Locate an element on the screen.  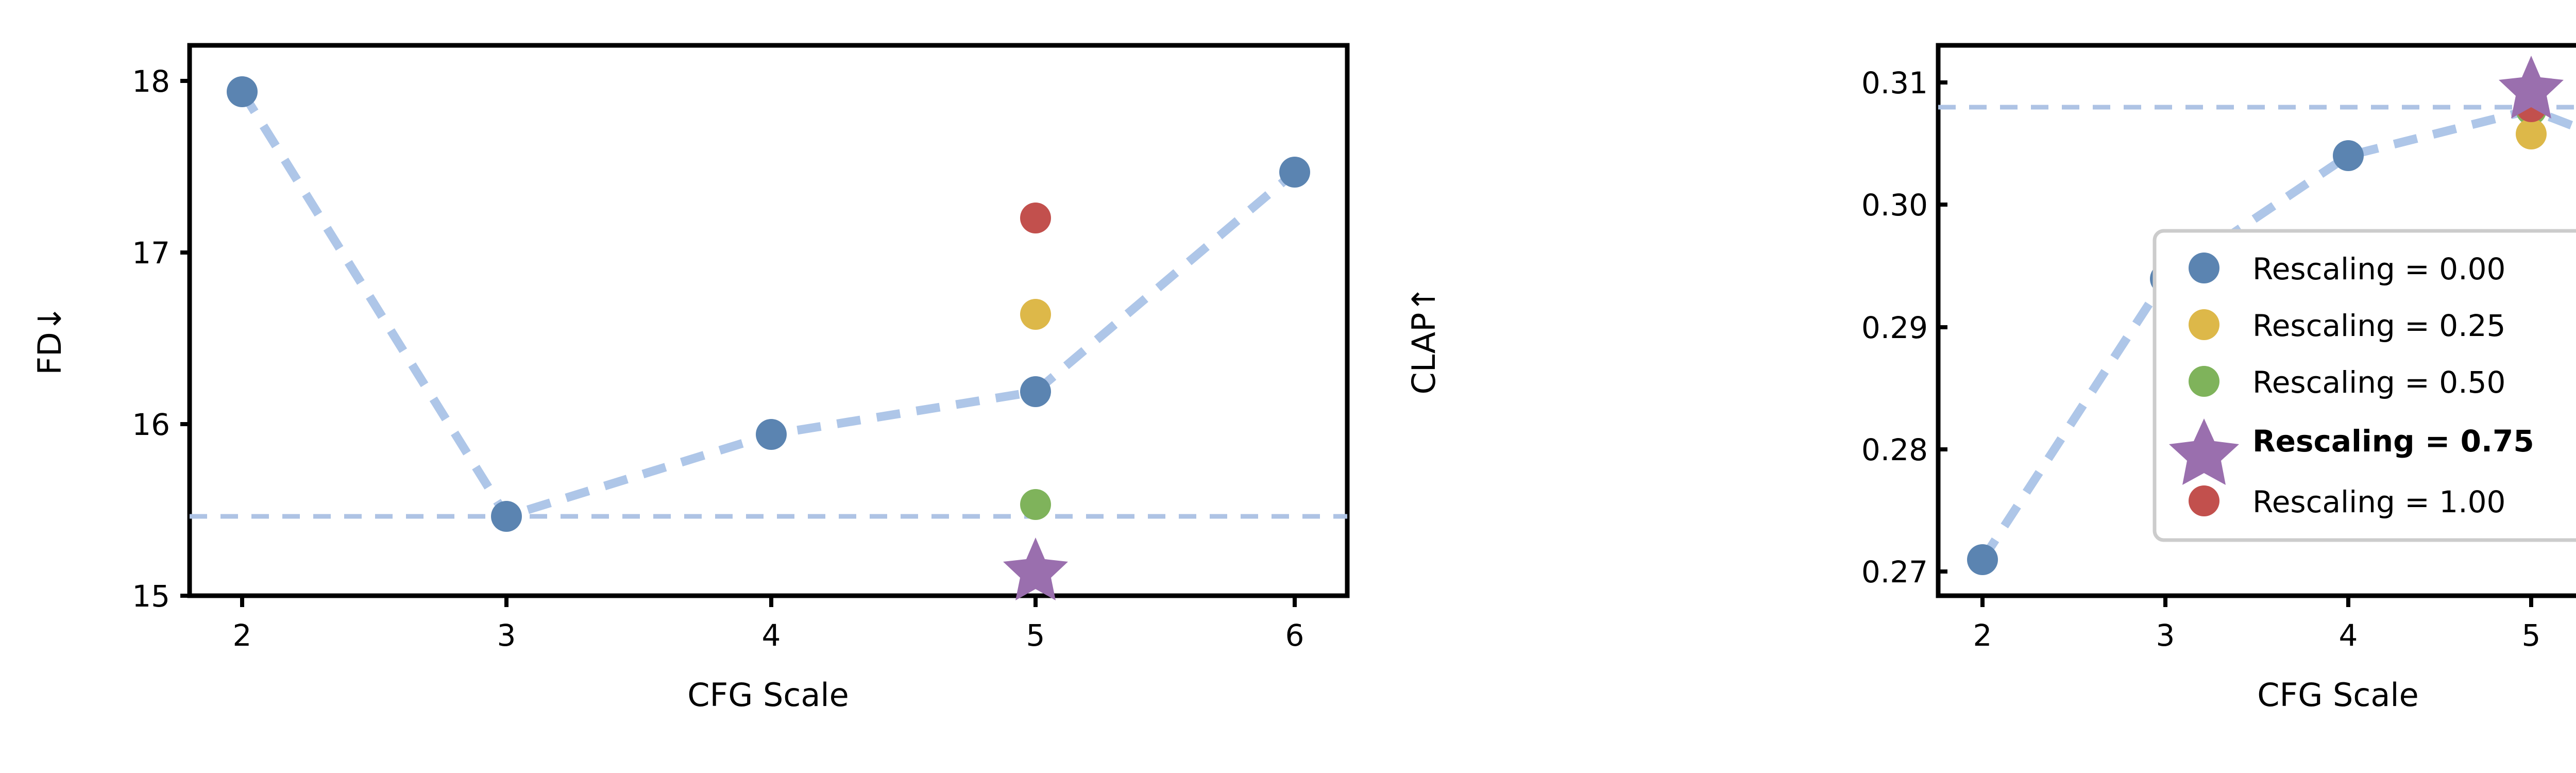
y-tick-label: 0.30 is located at coordinates (1894, 205).